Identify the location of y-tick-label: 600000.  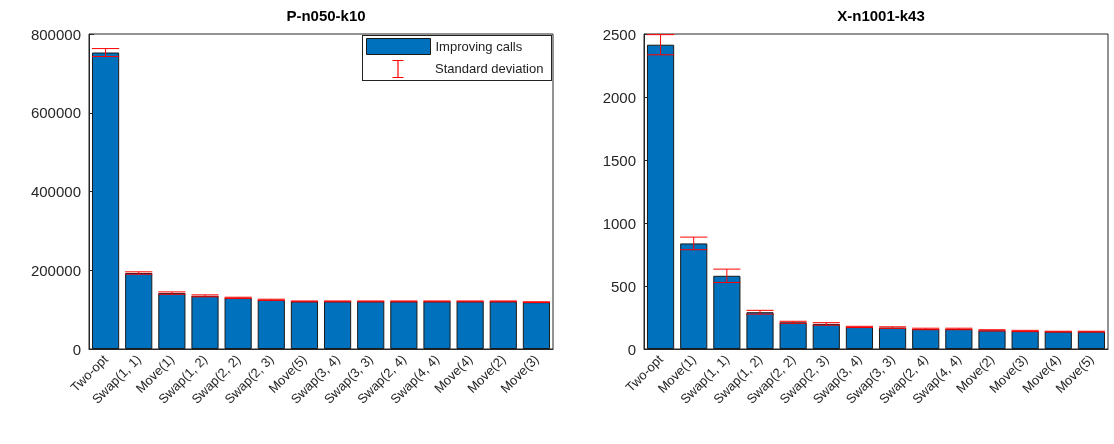
(55, 113).